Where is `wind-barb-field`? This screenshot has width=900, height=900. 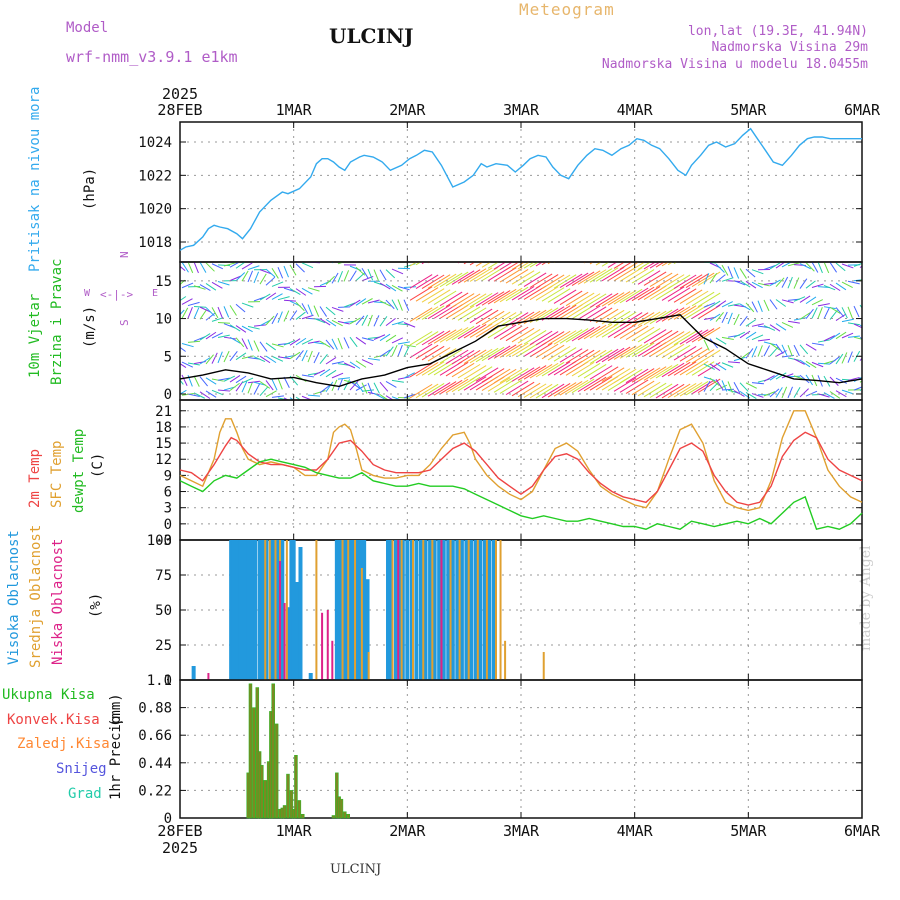
wind-barb-field is located at coordinates (521, 331).